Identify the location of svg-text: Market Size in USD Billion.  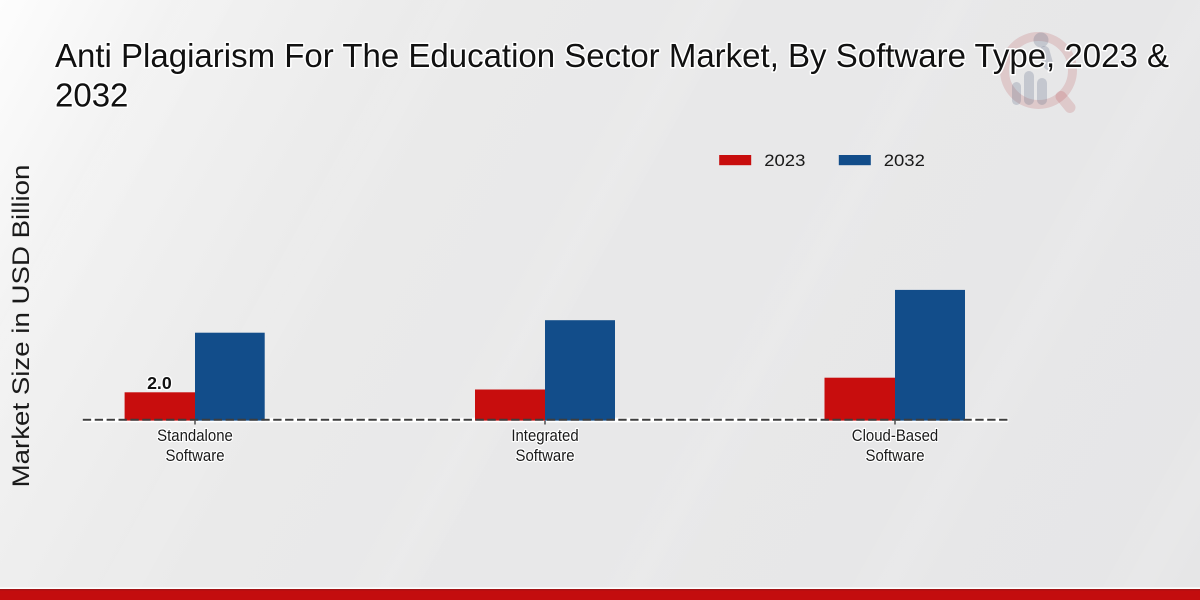
(22, 326).